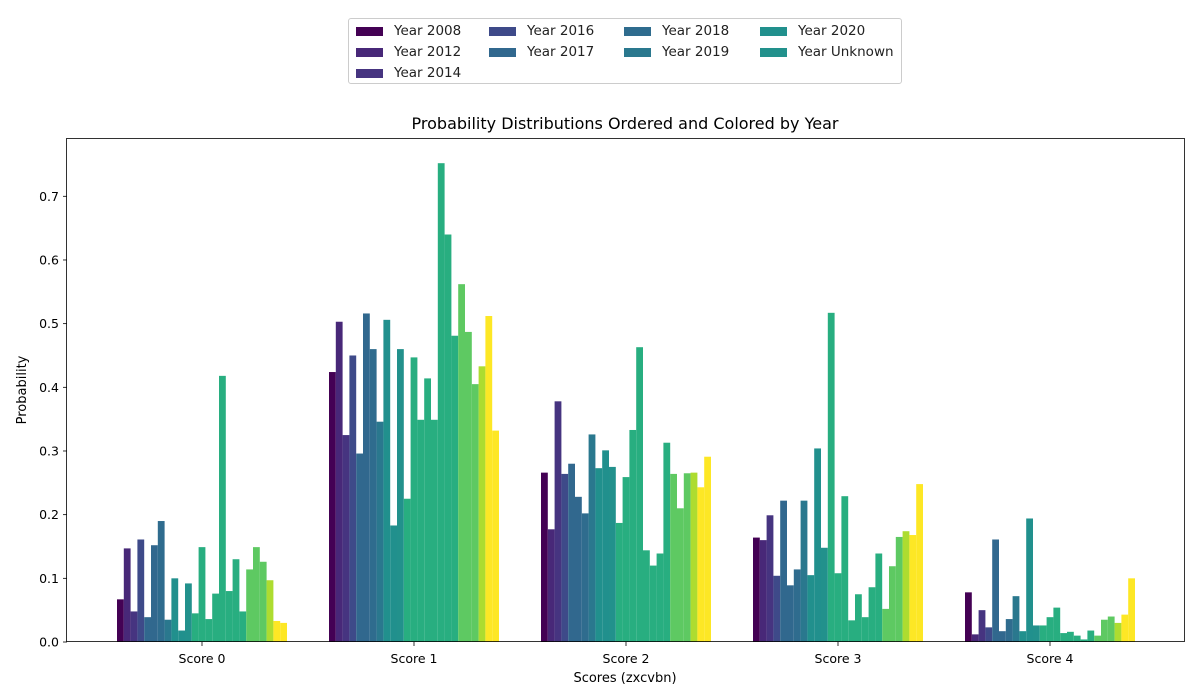  I want to click on y-tick-label: 0.7, so click(49, 196).